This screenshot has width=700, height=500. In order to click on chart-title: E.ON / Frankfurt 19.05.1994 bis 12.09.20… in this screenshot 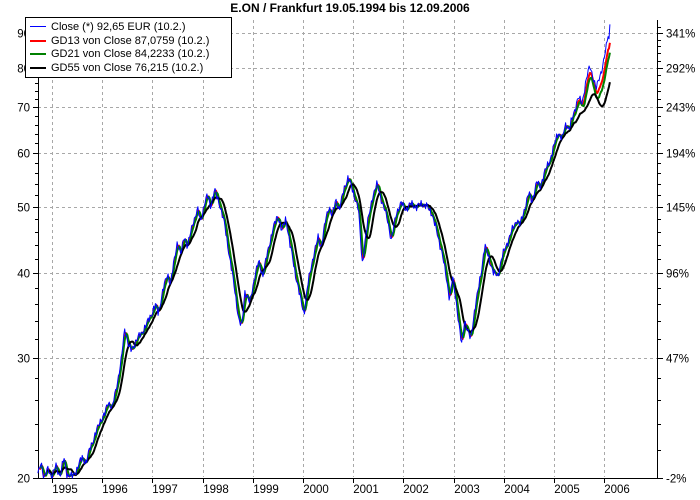, I will do `click(350, 8)`.